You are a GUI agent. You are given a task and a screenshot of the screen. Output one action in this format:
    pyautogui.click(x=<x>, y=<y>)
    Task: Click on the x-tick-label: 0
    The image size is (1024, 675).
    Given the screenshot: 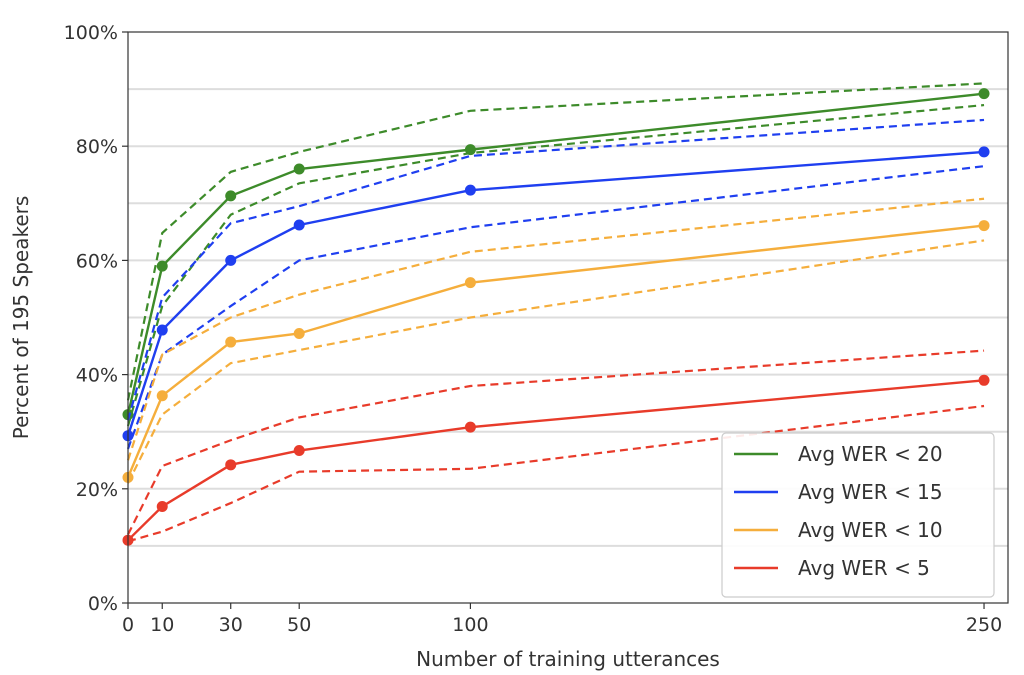 What is the action you would take?
    pyautogui.click(x=128, y=625)
    